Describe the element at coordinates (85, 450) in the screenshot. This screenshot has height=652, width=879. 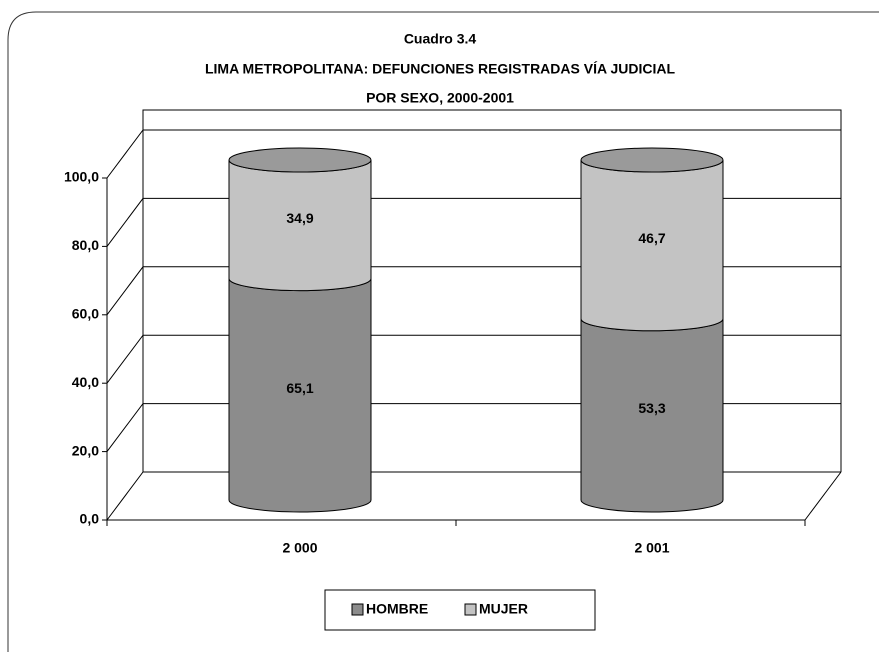
I see `y-tick-label: 20,0` at that location.